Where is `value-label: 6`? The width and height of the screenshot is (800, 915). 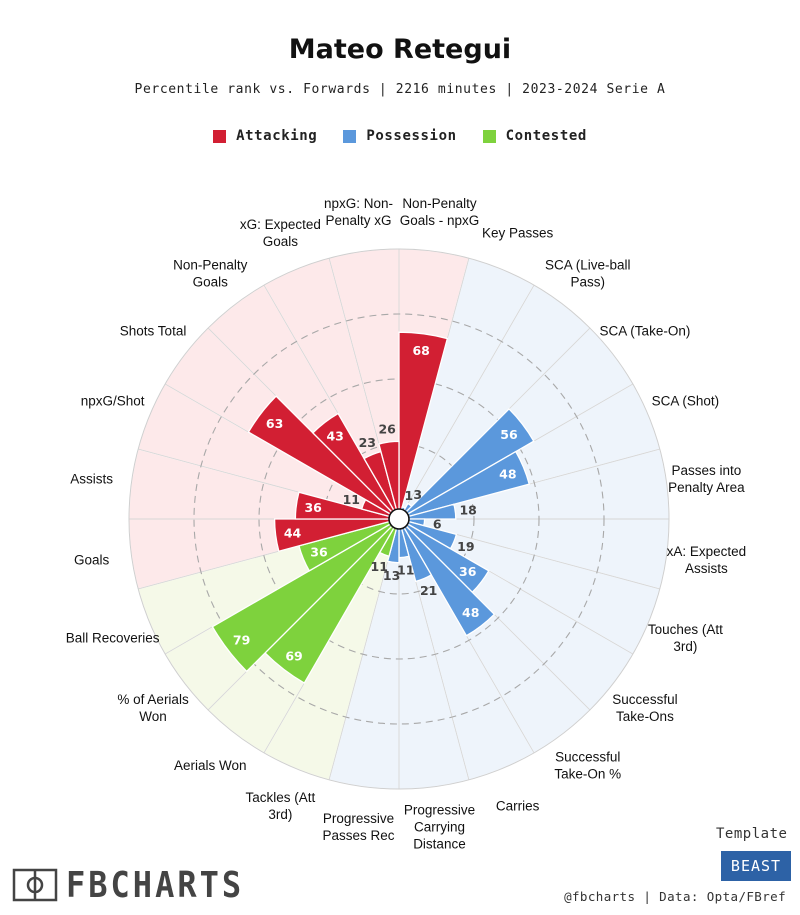 value-label: 6 is located at coordinates (437, 524).